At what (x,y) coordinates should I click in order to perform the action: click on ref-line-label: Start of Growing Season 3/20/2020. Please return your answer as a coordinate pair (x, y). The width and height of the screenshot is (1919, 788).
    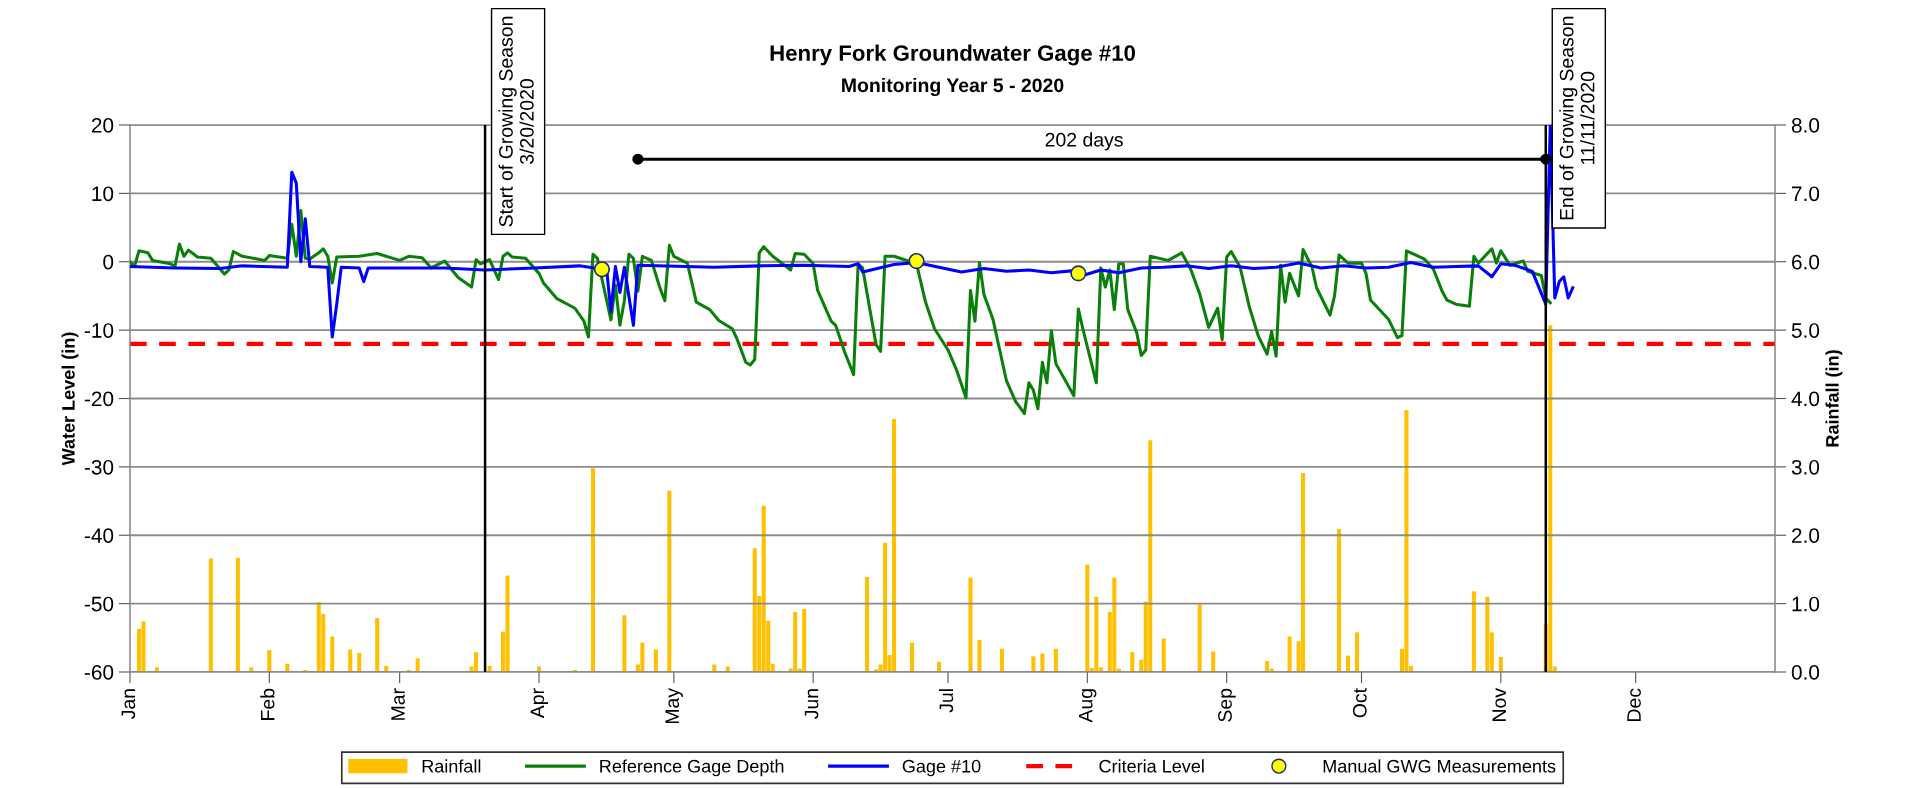
    Looking at the image, I should click on (516, 121).